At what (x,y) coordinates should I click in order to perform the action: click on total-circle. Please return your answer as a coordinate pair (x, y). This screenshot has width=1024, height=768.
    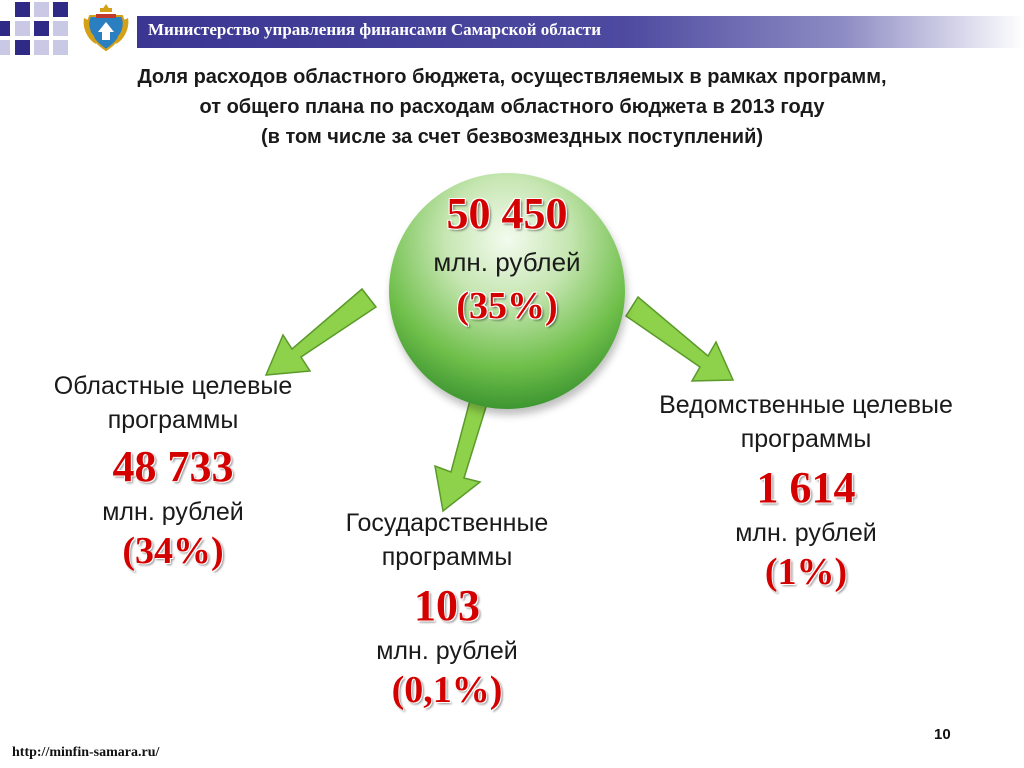
    Looking at the image, I should click on (507, 291).